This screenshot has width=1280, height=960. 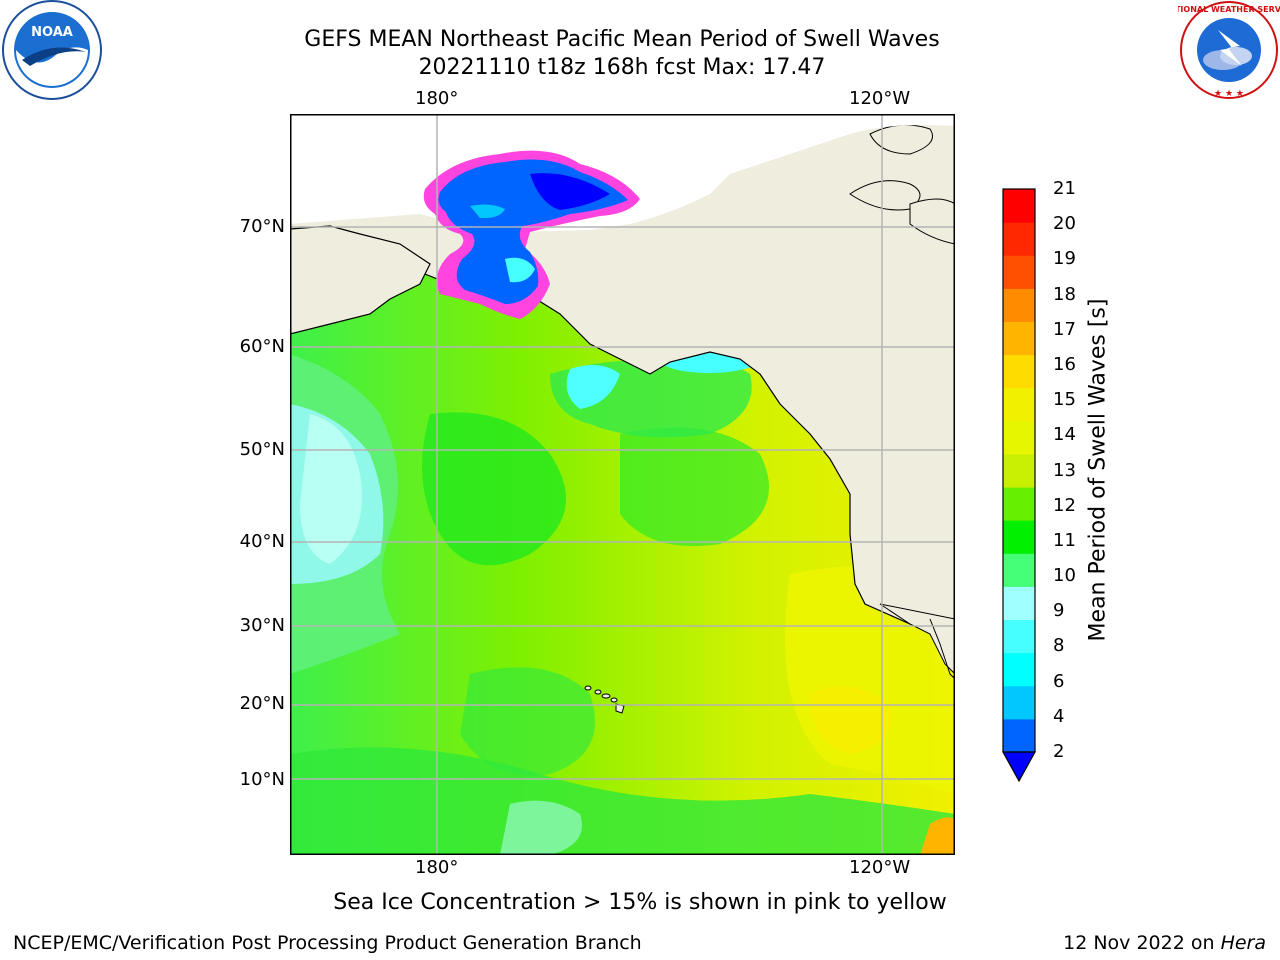 I want to click on colorbar-tick-label: 17, so click(x=1064, y=329).